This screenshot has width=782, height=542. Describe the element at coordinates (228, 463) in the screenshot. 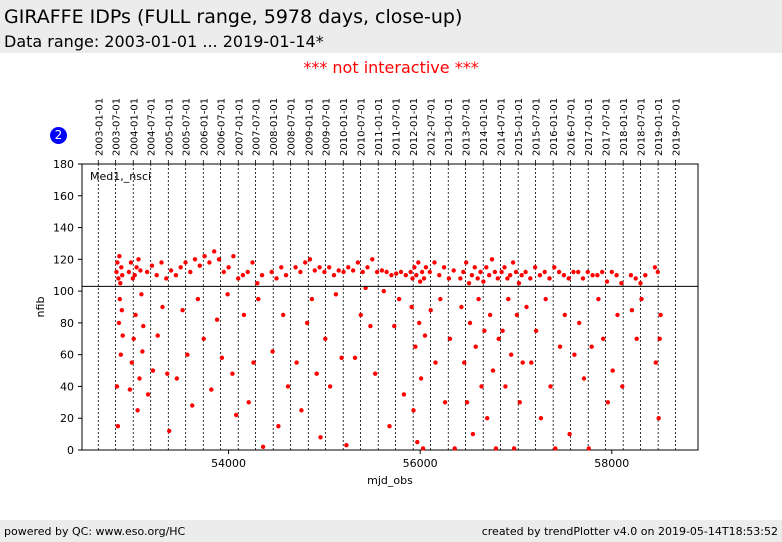

I see `x-tick-label: 54000` at that location.